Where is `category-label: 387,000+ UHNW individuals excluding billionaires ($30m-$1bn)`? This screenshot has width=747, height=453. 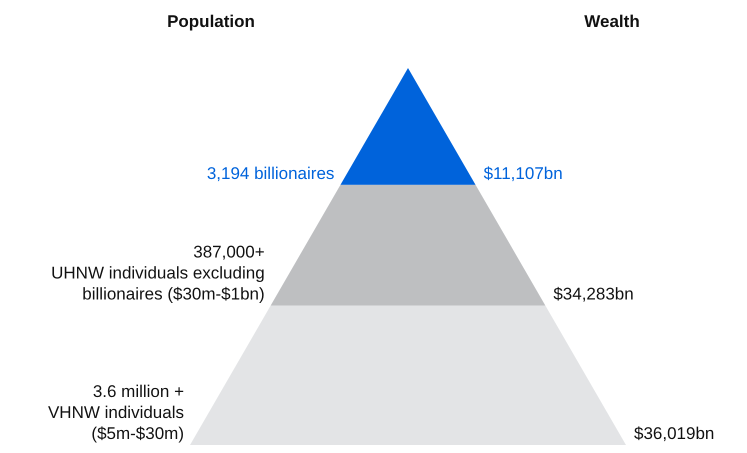
category-label: 387,000+ UHNW individuals excluding billionaires ($30m-$1bn) is located at coordinates (158, 273).